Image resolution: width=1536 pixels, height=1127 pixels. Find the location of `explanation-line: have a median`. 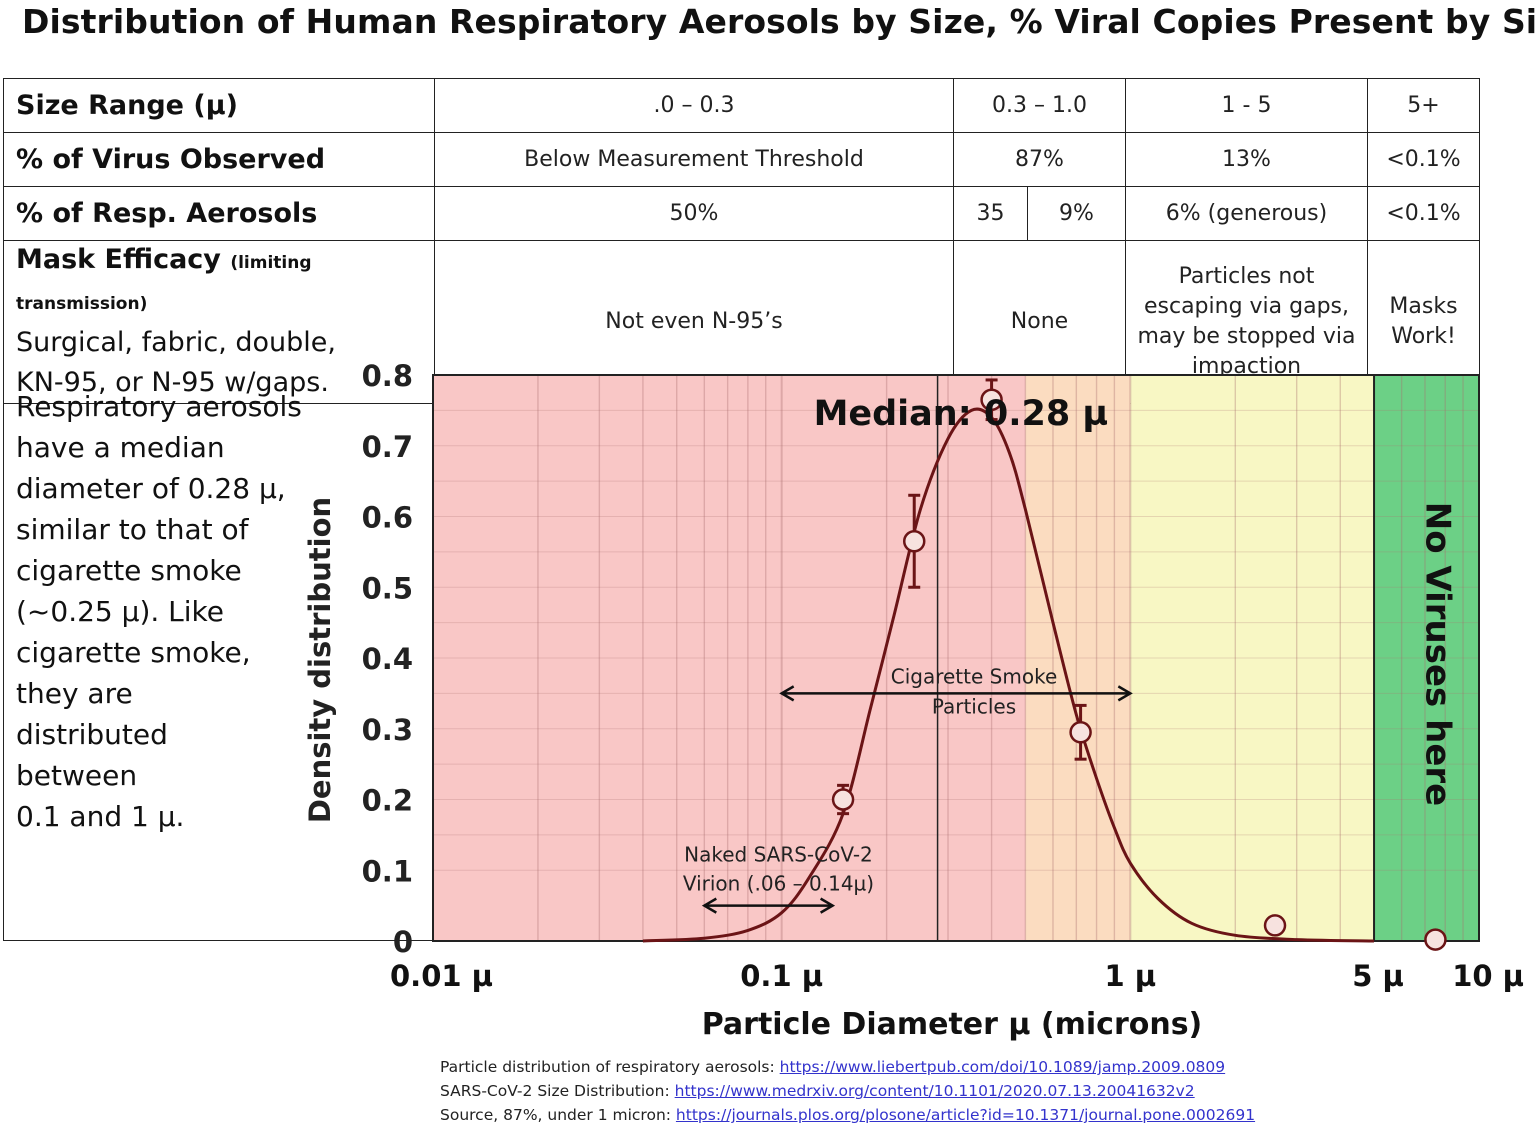

explanation-line: have a median is located at coordinates (120, 447).